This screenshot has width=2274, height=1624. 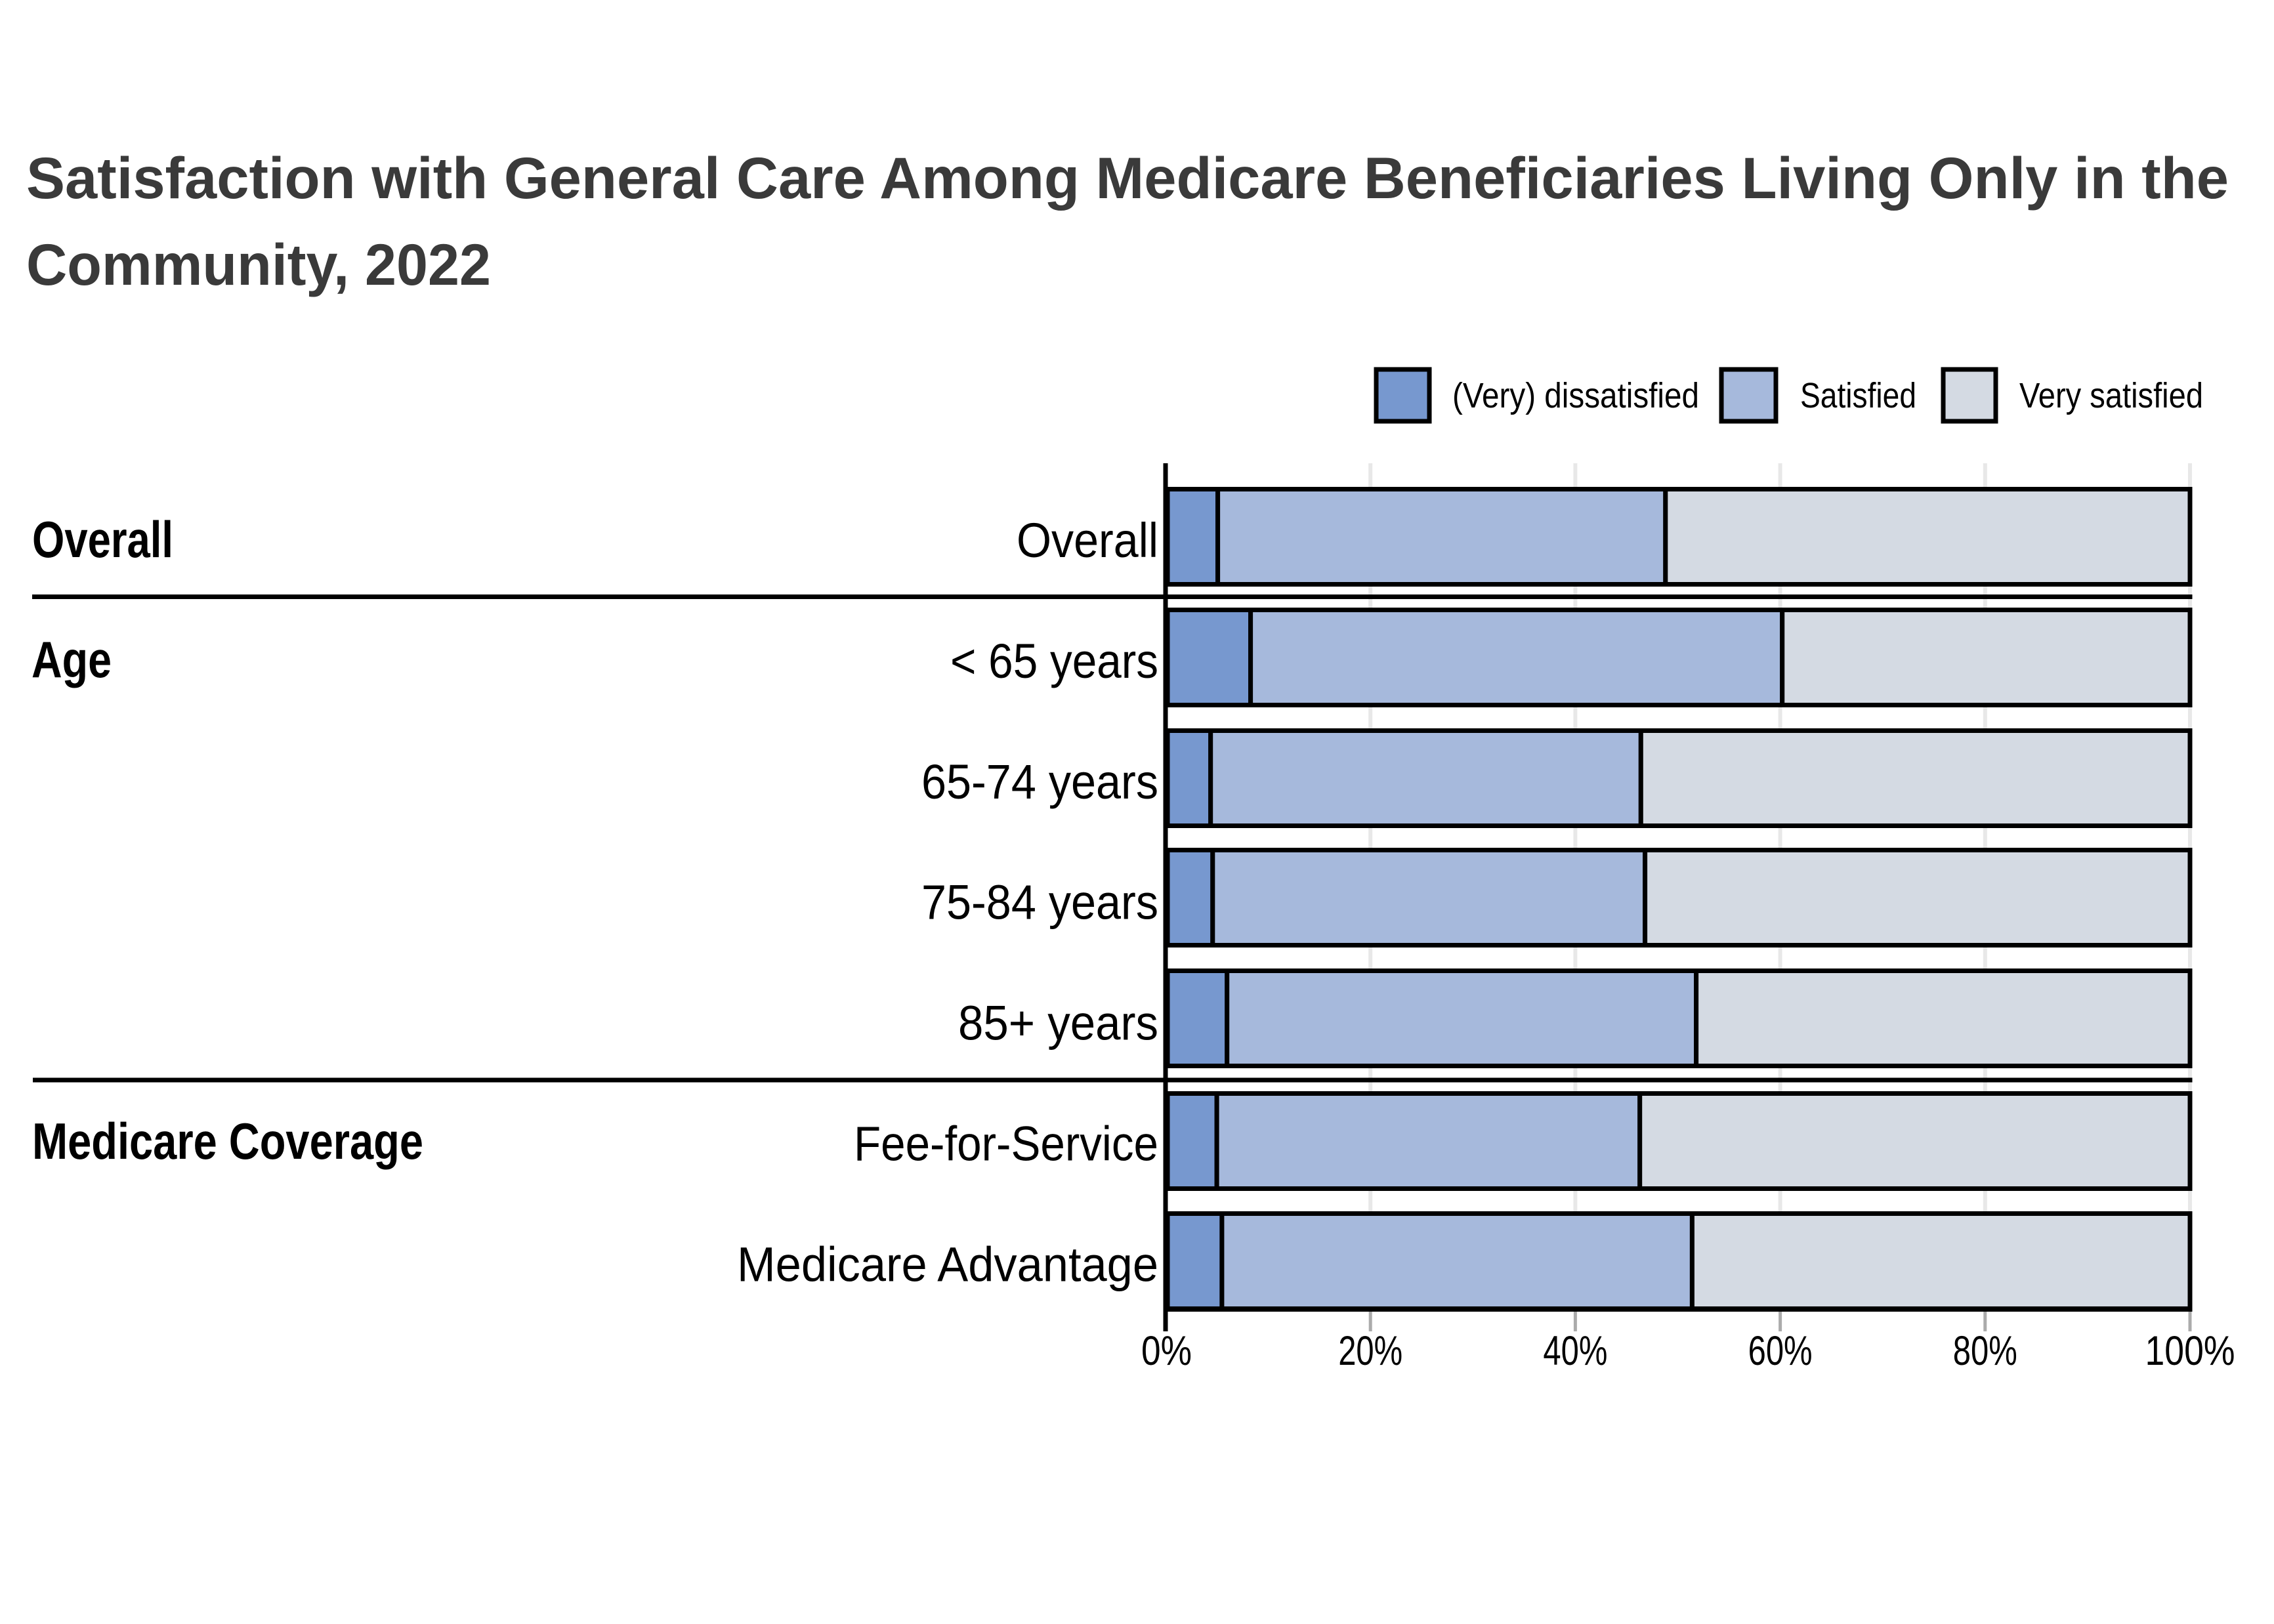 I want to click on svg-text: Community, 2022, so click(x=258, y=264).